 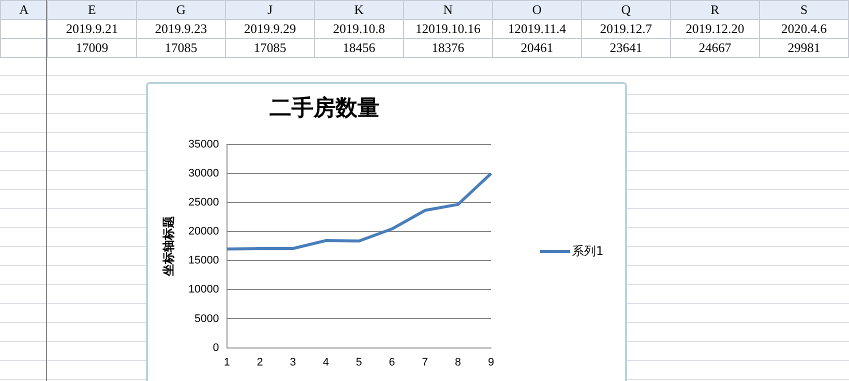 I want to click on text: A, so click(x=24, y=10).